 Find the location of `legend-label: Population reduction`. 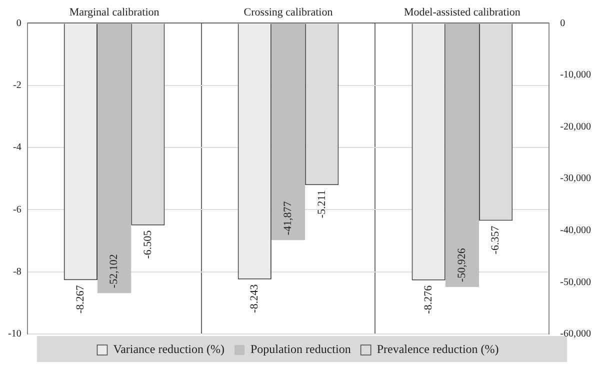

legend-label: Population reduction is located at coordinates (300, 349).